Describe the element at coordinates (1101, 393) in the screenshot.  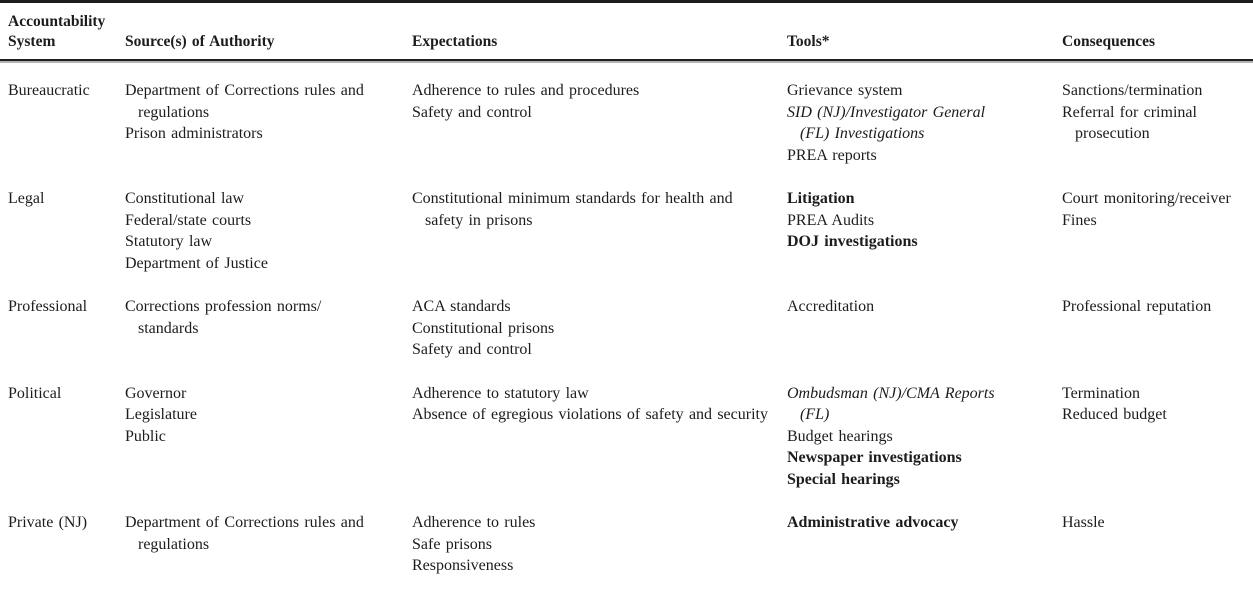
I see `cell-item: Termination` at that location.